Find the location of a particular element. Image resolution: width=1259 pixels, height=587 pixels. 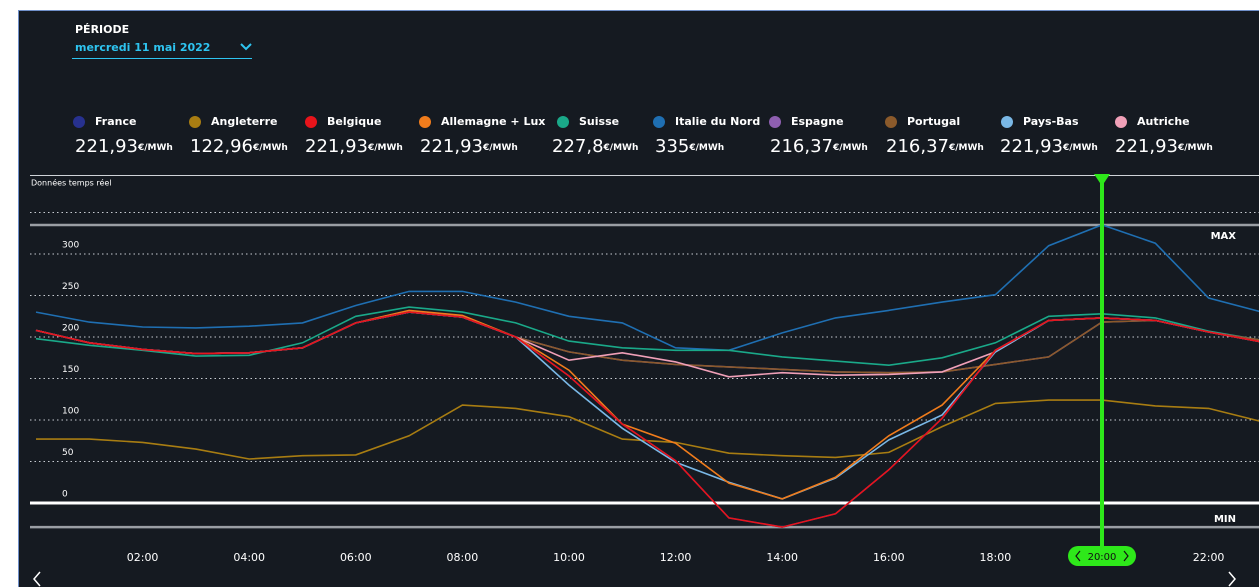

cursor-handle is located at coordinates (1102, 180).